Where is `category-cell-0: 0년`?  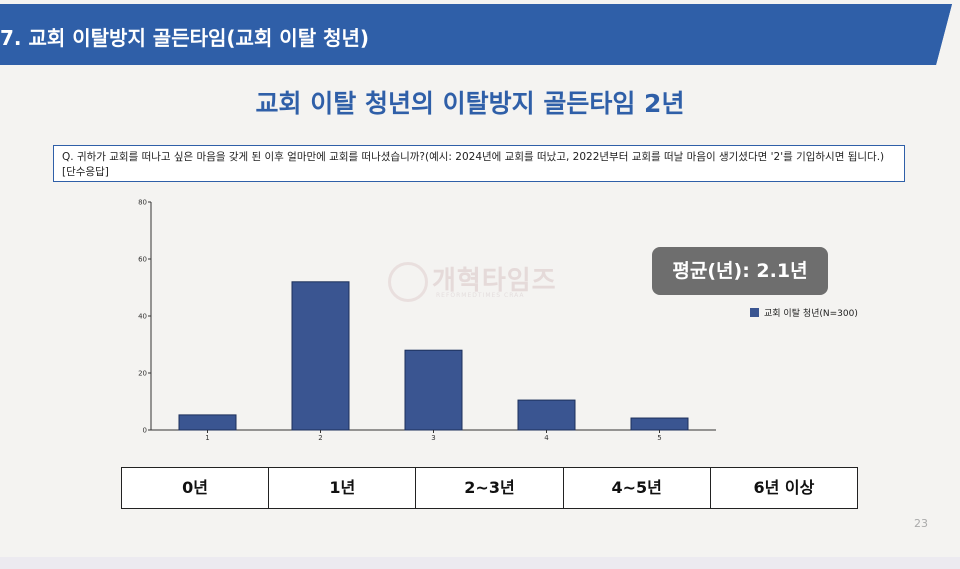
category-cell-0: 0년 is located at coordinates (196, 488).